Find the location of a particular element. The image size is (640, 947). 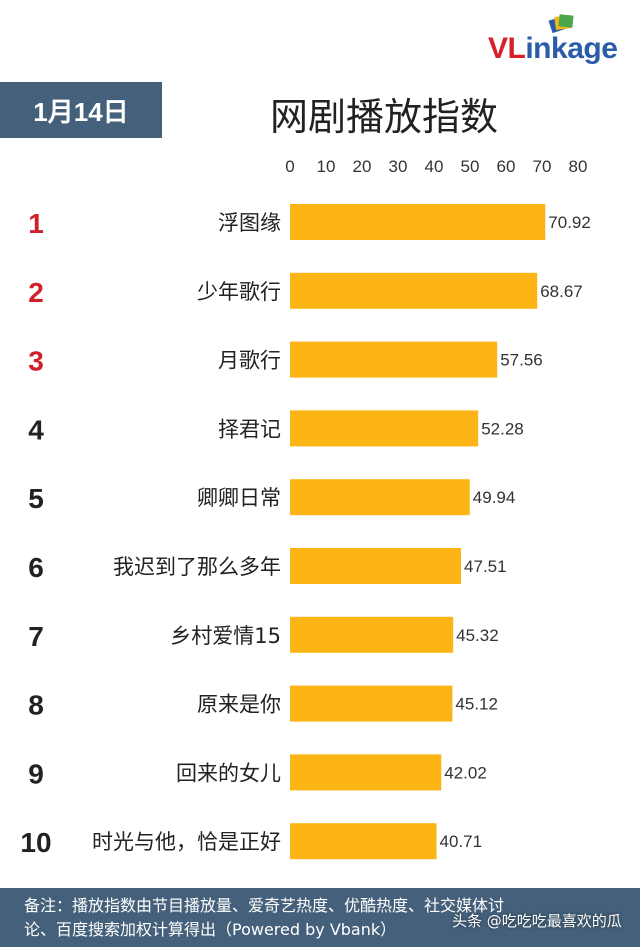

date-badge: 1月14日 is located at coordinates (81, 110).